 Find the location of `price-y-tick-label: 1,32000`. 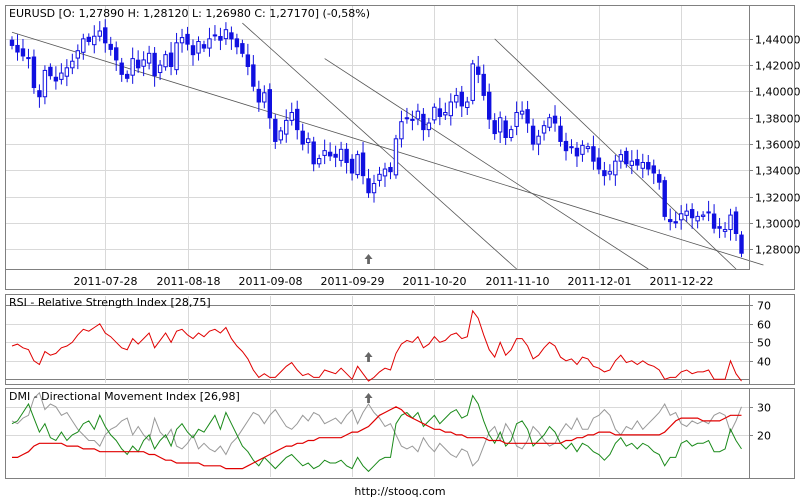

price-y-tick-label: 1,32000 is located at coordinates (777, 198).